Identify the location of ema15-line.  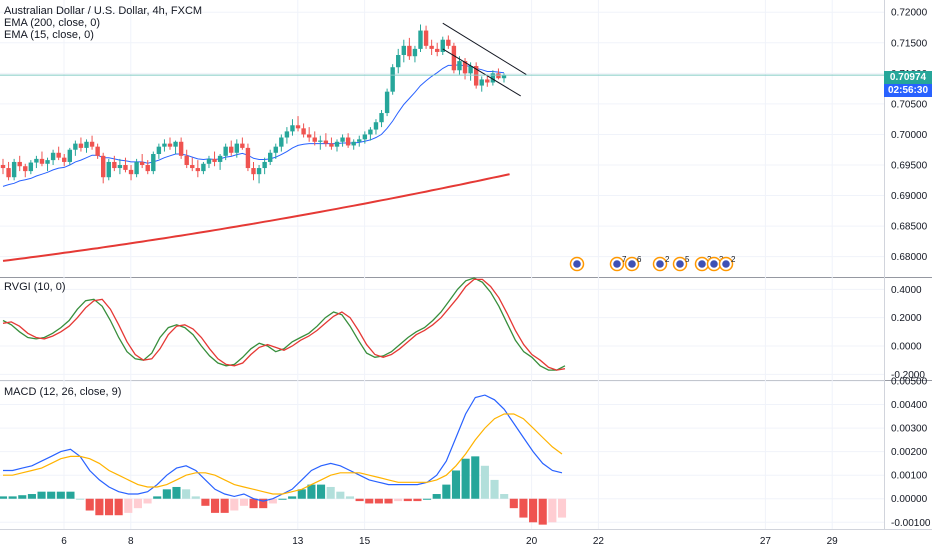
(253, 125).